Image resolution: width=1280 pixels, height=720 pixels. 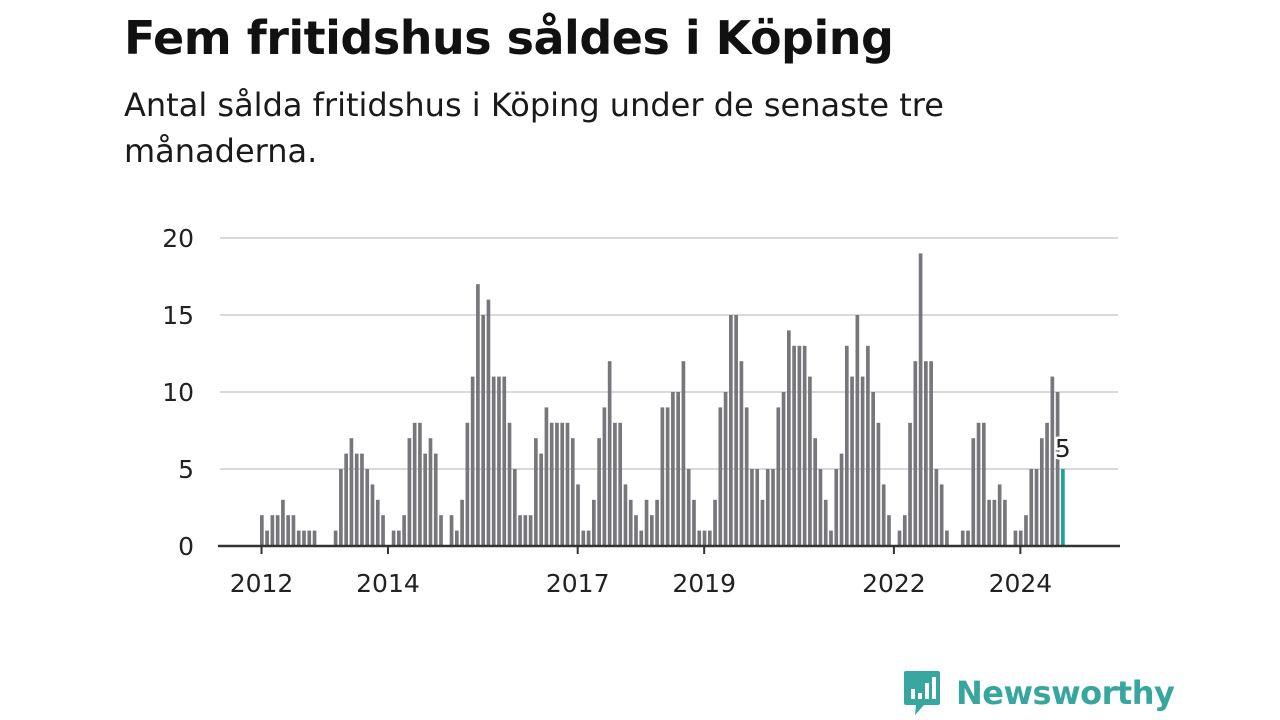 What do you see at coordinates (186, 546) in the screenshot?
I see `y-tick-label: 0` at bounding box center [186, 546].